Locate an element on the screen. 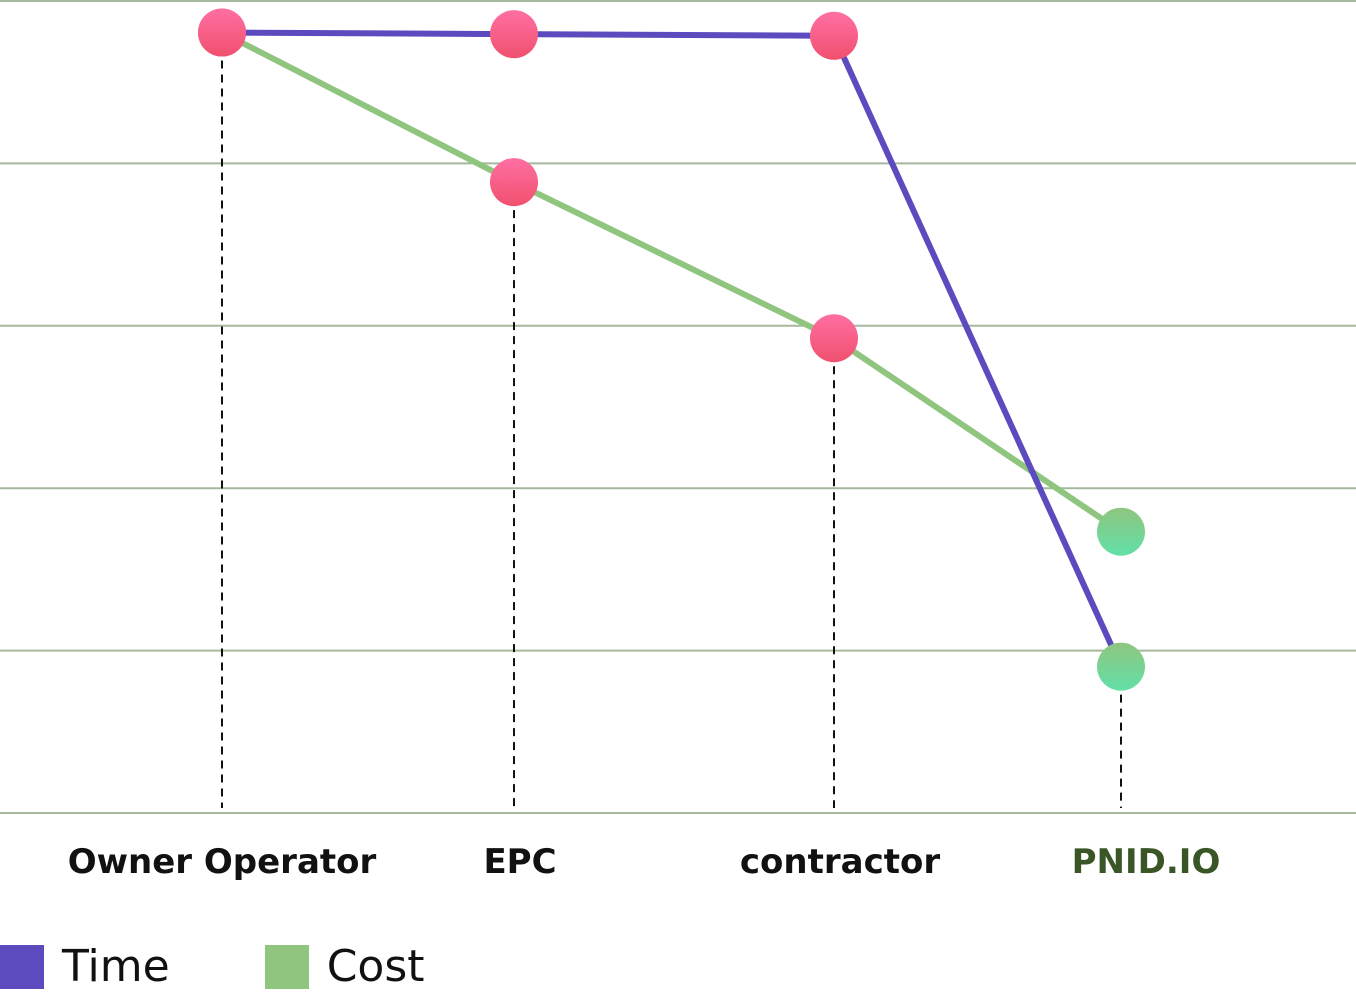  x-tick-label: contractor is located at coordinates (840, 862).